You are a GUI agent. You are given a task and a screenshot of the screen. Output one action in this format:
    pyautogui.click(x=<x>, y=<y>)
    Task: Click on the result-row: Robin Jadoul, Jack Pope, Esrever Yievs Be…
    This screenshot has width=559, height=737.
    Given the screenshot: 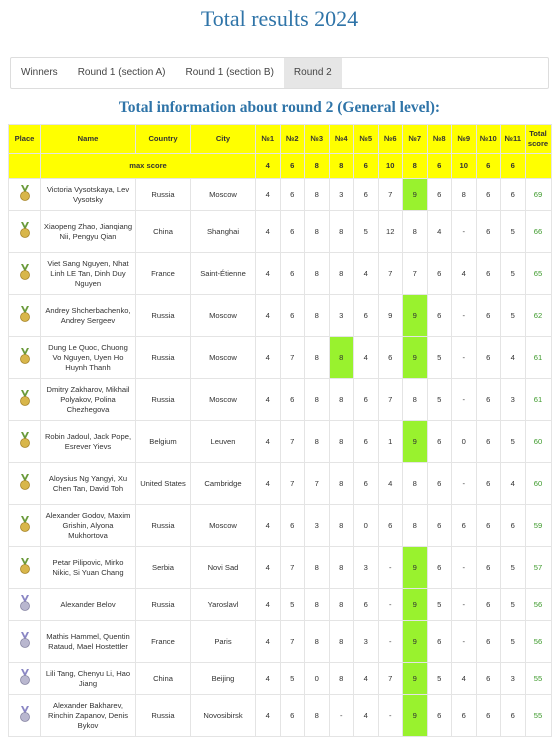 What is the action you would take?
    pyautogui.click(x=280, y=441)
    